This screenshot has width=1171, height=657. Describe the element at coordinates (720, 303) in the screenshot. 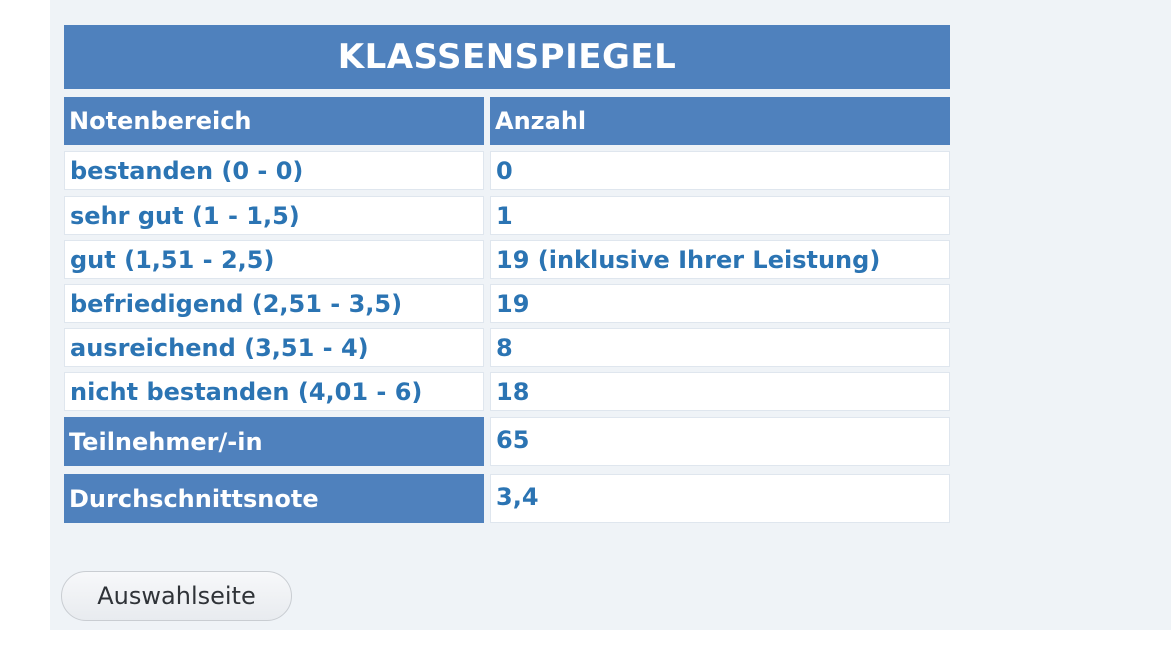

I see `row-count-befriedigend: 19` at that location.